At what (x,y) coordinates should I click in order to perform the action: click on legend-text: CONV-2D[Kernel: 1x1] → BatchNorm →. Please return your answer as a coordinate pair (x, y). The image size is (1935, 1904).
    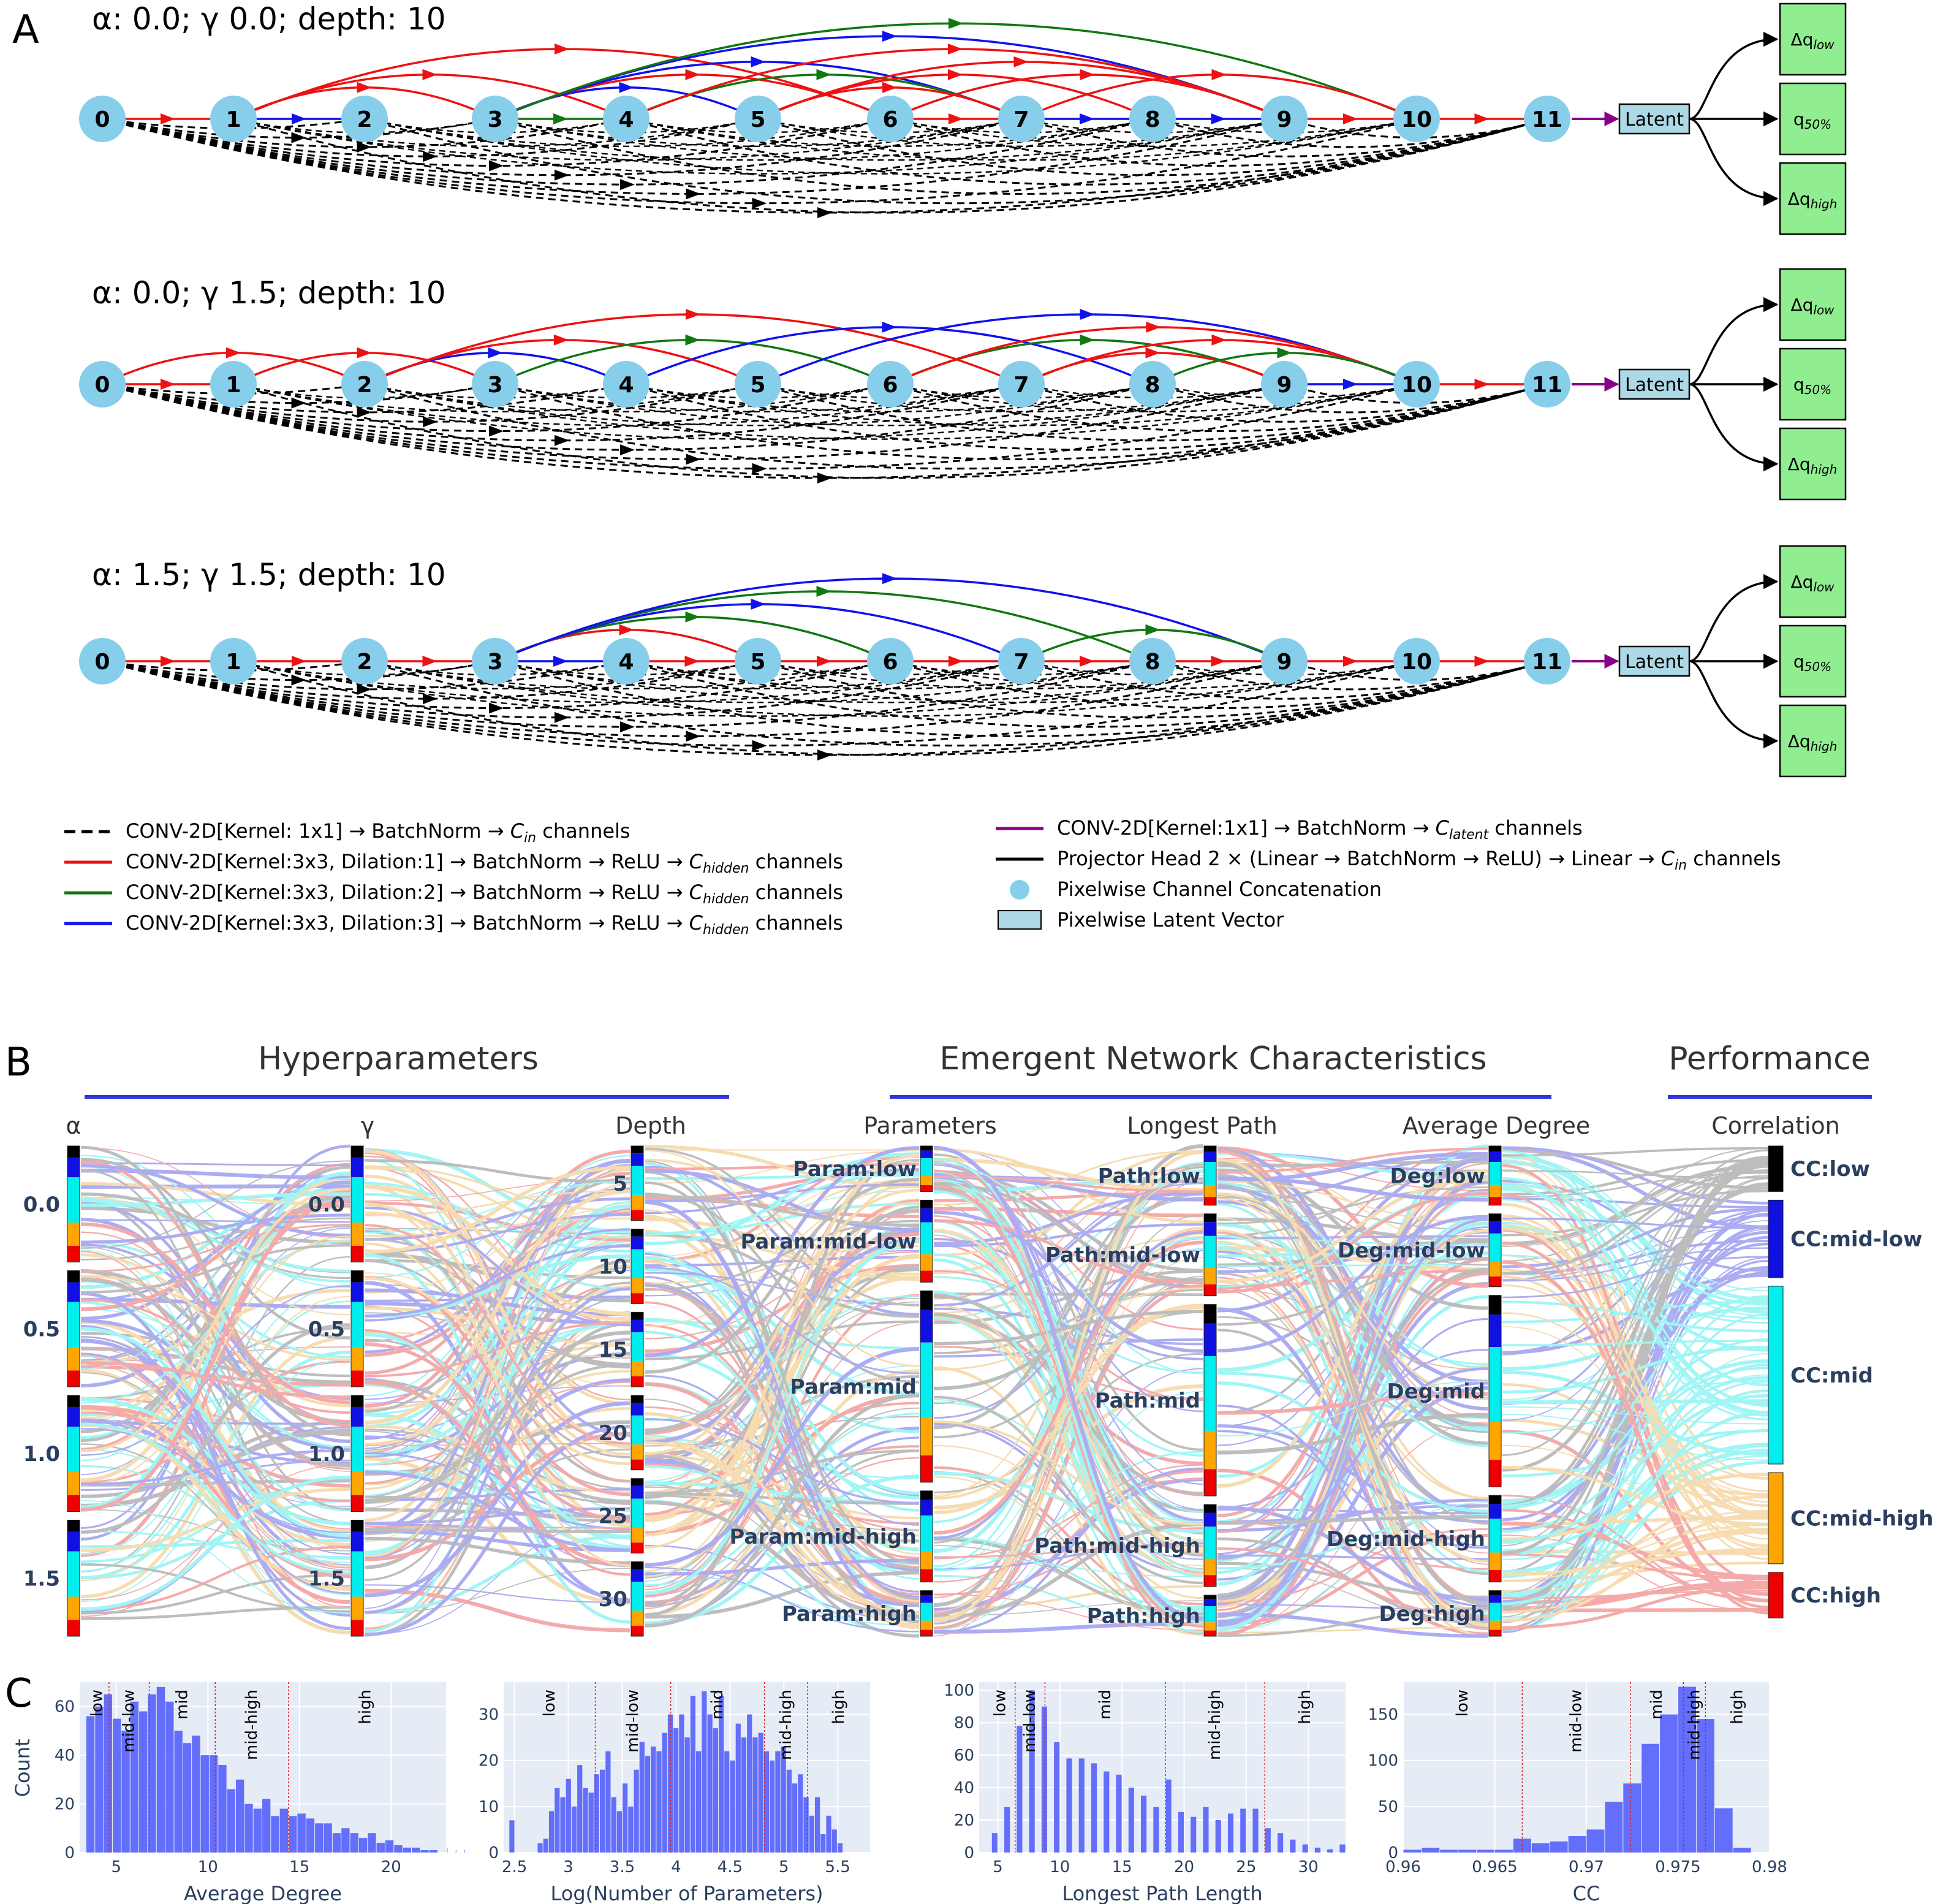
    Looking at the image, I should click on (318, 831).